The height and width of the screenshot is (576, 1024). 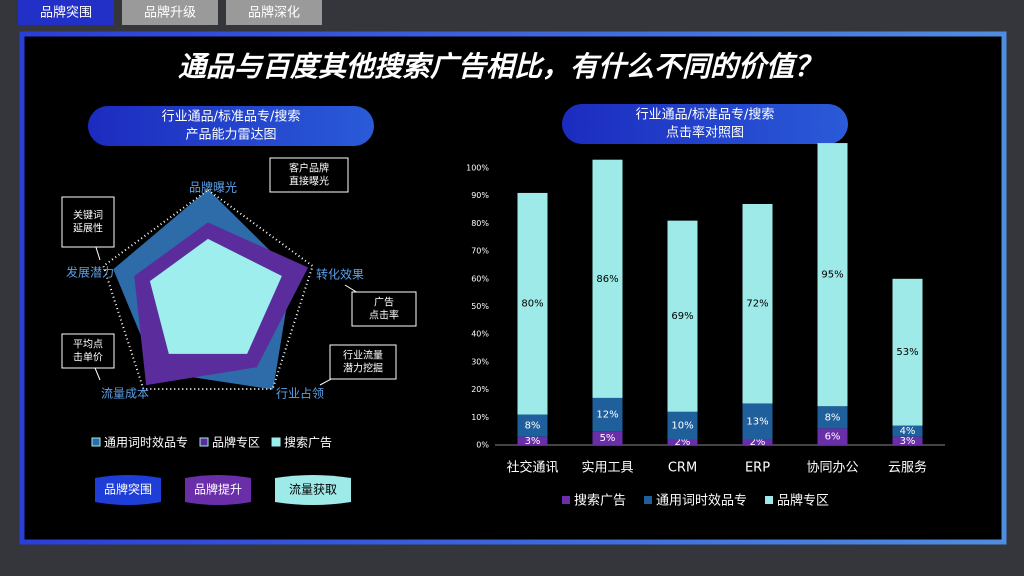 What do you see at coordinates (309, 168) in the screenshot?
I see `callout-text: 客户品牌` at bounding box center [309, 168].